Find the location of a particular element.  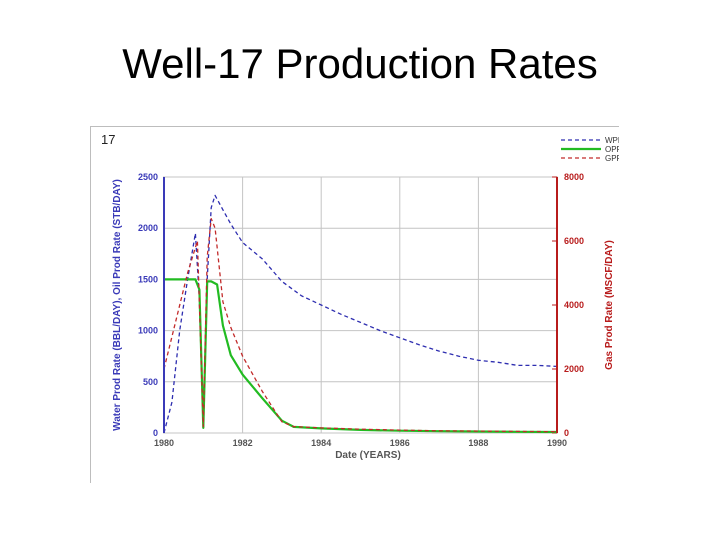

x-tick-label: 1980 is located at coordinates (164, 443).